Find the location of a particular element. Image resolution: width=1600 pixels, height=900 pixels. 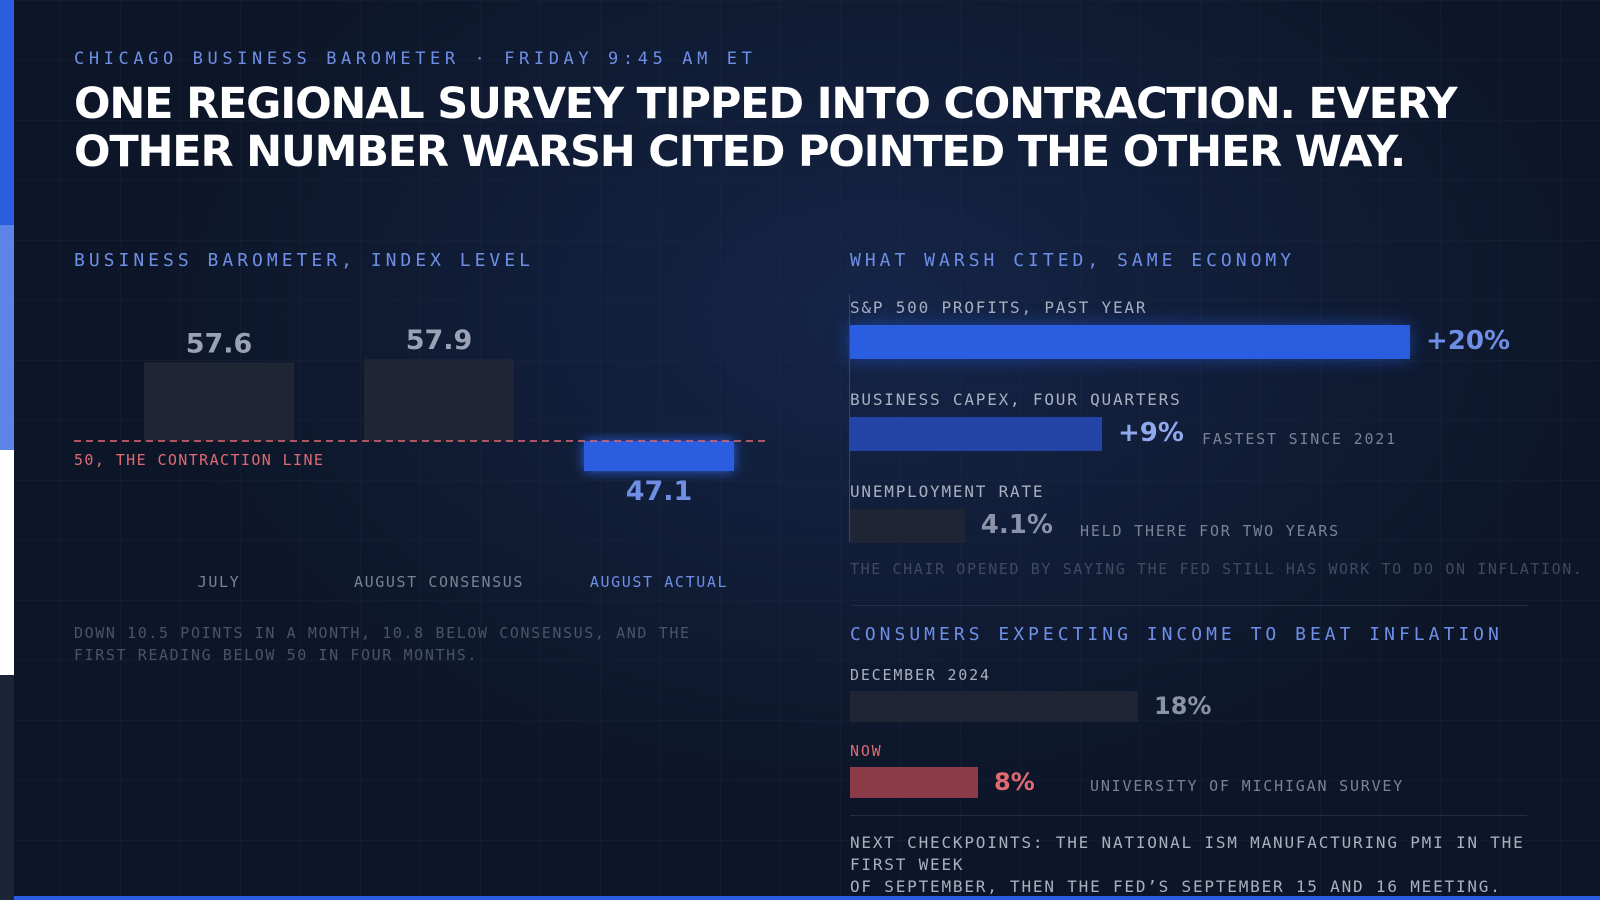

metric-bar-profits is located at coordinates (1130, 342).